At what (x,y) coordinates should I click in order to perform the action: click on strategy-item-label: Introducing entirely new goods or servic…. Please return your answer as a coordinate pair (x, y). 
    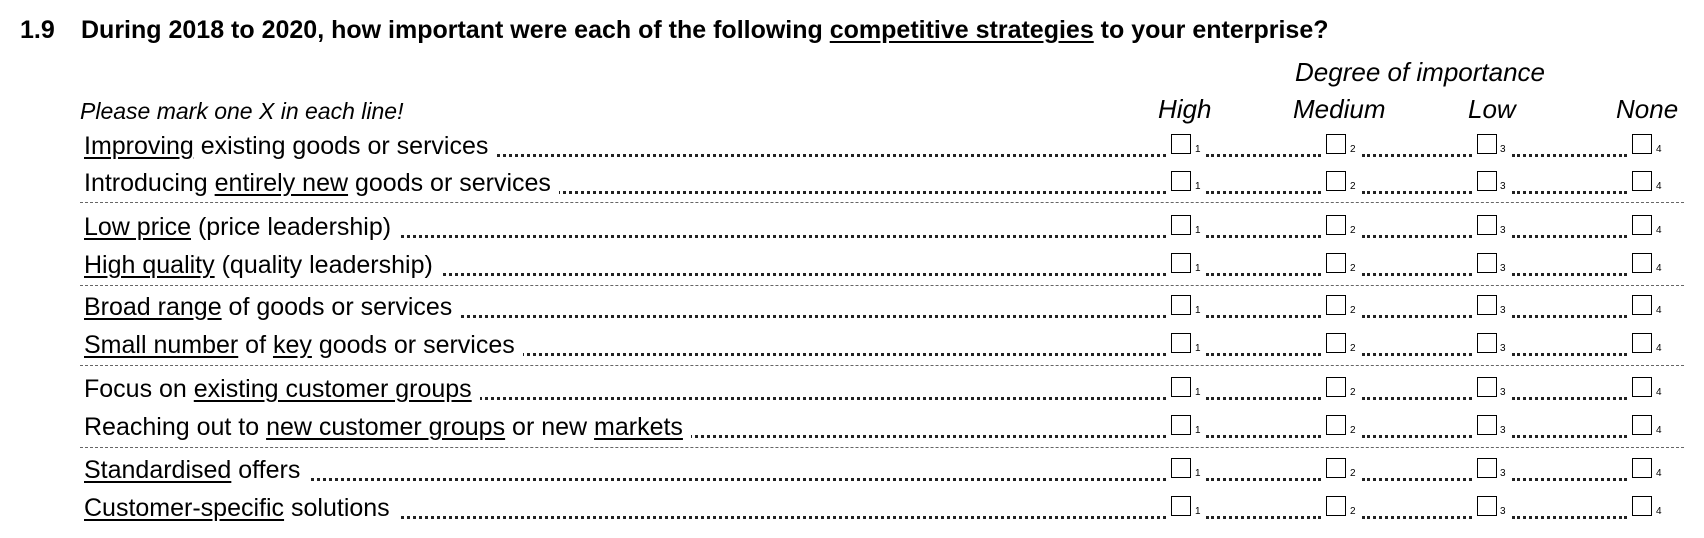
    Looking at the image, I should click on (321, 183).